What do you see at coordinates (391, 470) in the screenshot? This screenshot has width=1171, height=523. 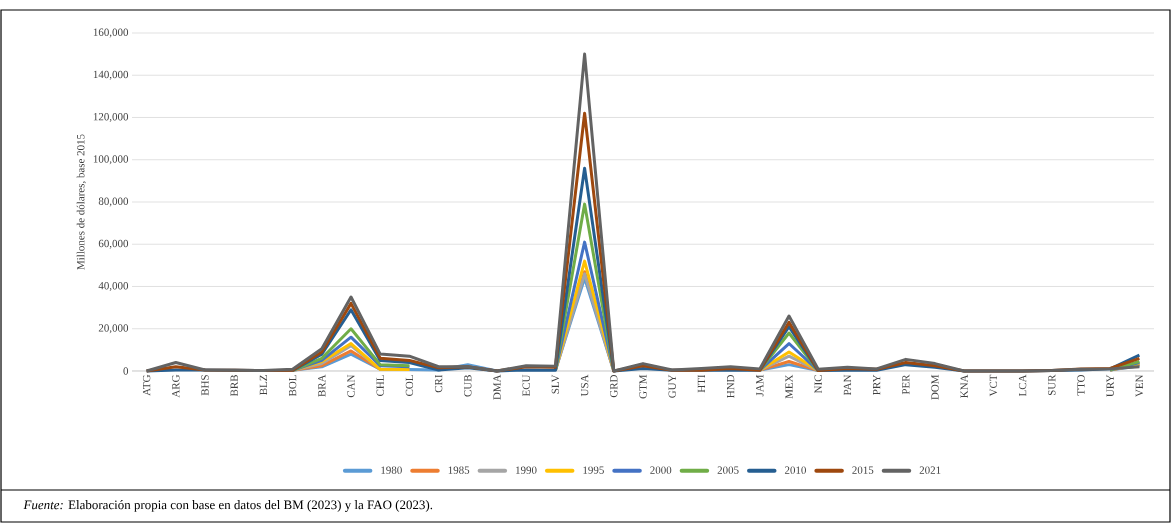 I see `legend-label: 1980` at bounding box center [391, 470].